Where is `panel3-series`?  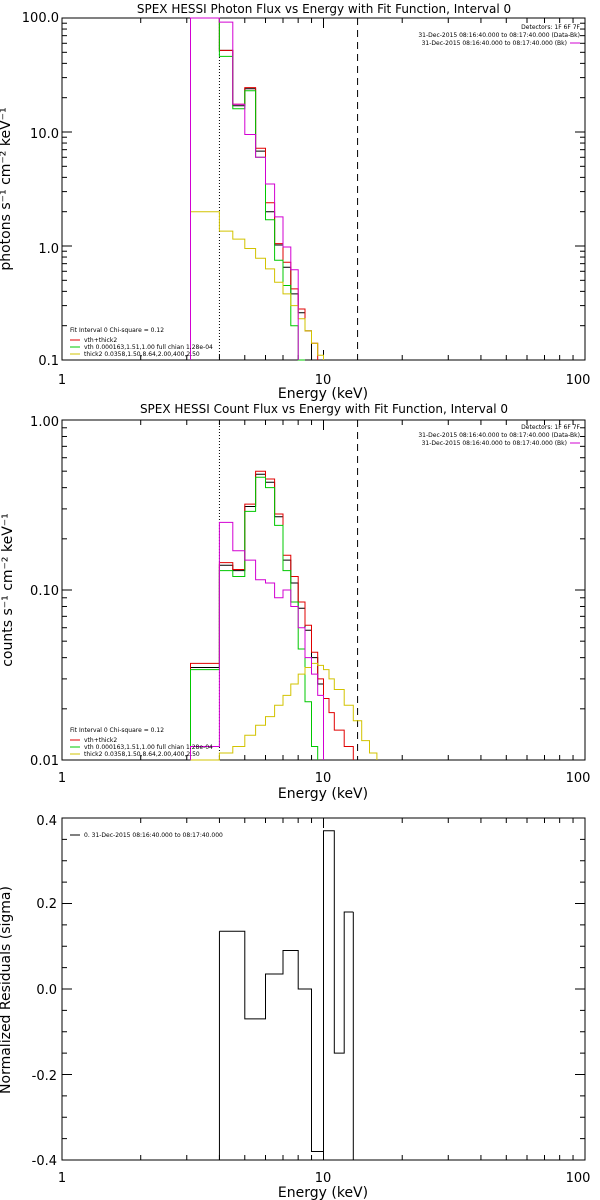 panel3-series is located at coordinates (286, 995).